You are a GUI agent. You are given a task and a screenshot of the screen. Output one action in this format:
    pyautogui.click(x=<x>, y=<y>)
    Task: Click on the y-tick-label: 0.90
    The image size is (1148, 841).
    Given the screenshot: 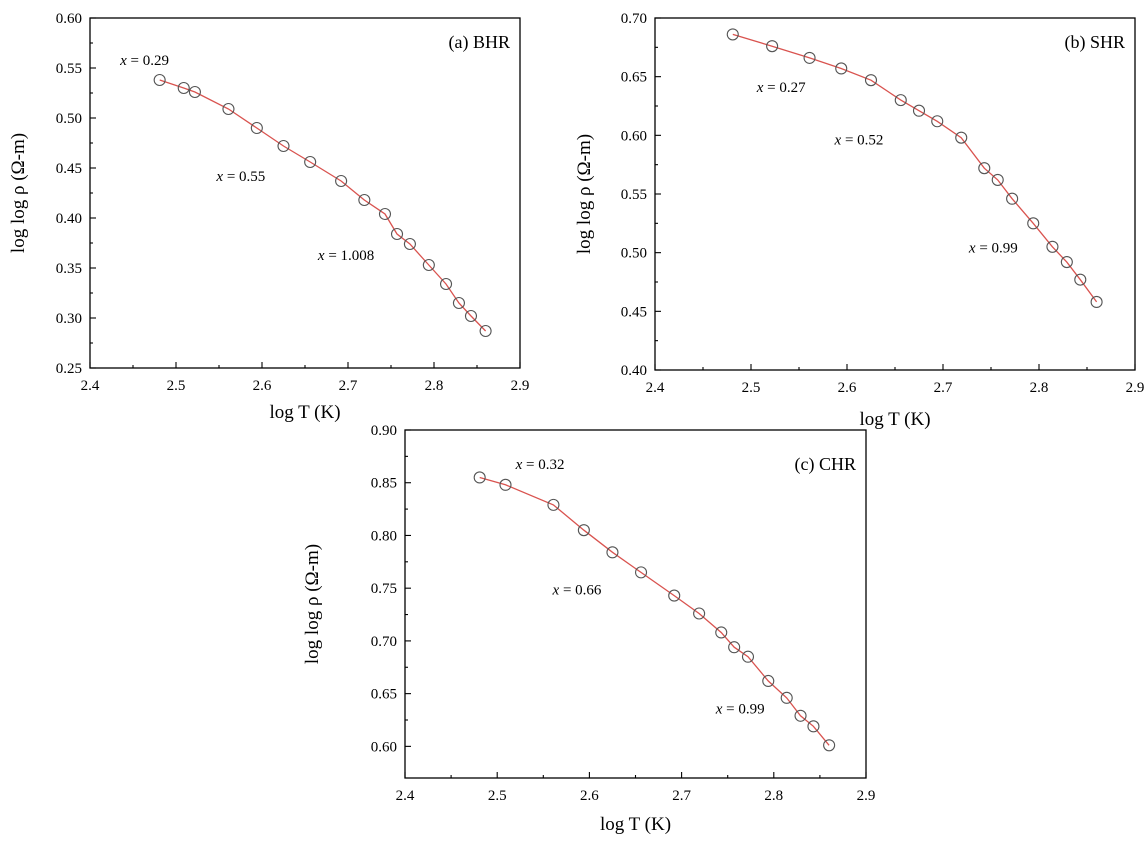 What is the action you would take?
    pyautogui.click(x=384, y=431)
    